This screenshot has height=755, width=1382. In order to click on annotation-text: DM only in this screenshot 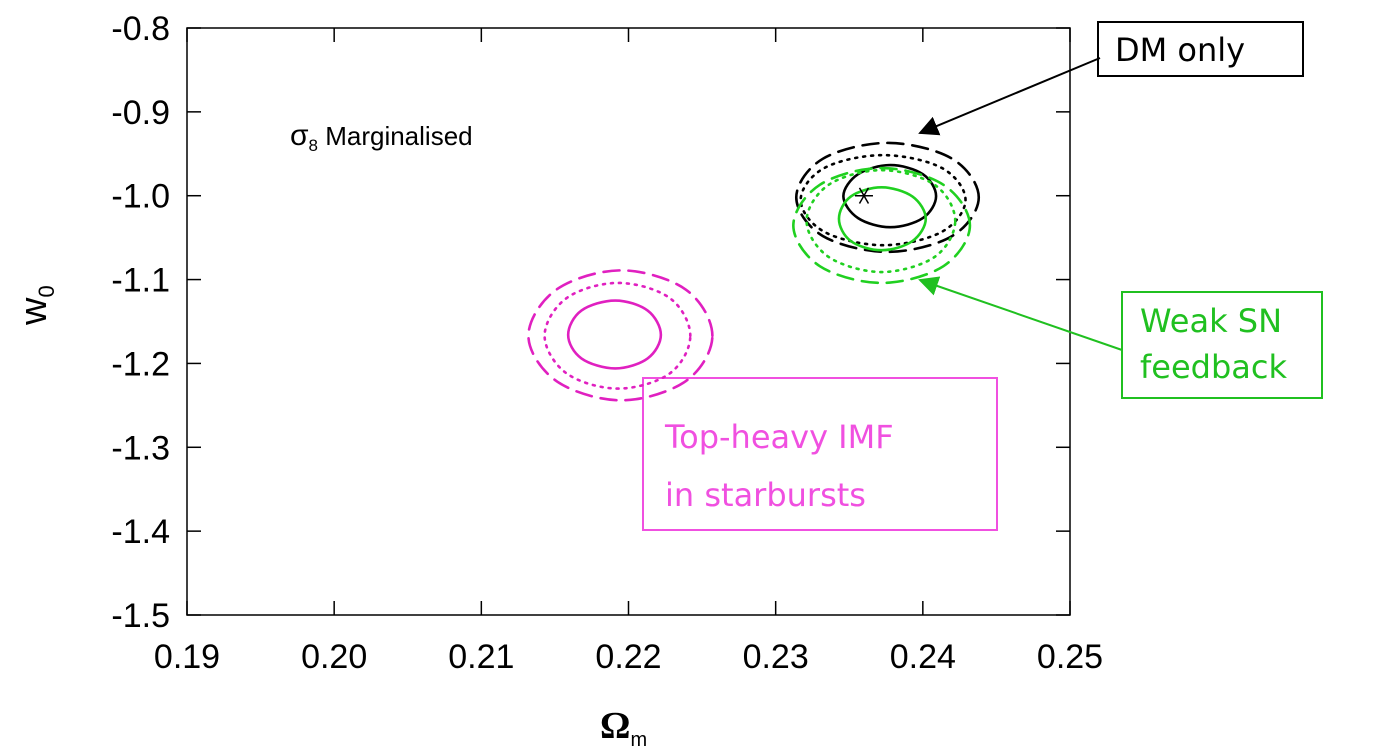, I will do `click(1180, 50)`.